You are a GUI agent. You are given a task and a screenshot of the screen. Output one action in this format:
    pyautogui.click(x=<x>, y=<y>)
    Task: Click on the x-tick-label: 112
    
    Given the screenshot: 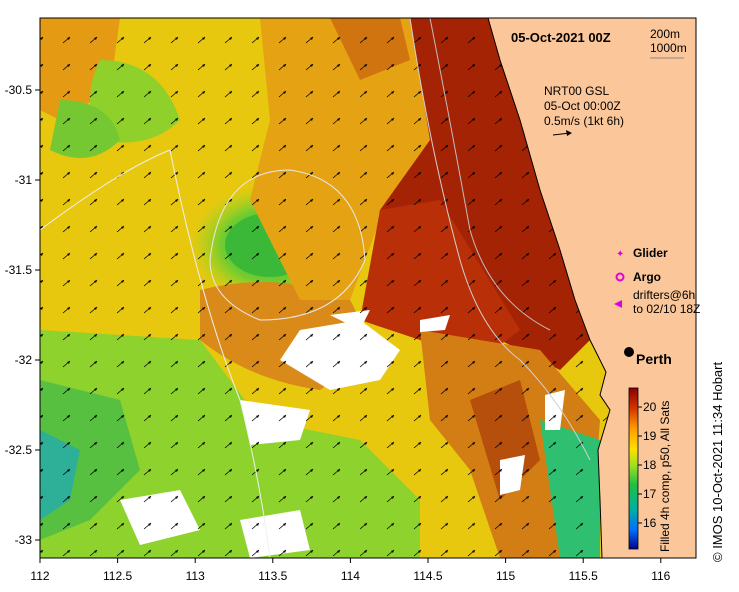 What is the action you would take?
    pyautogui.click(x=39, y=576)
    